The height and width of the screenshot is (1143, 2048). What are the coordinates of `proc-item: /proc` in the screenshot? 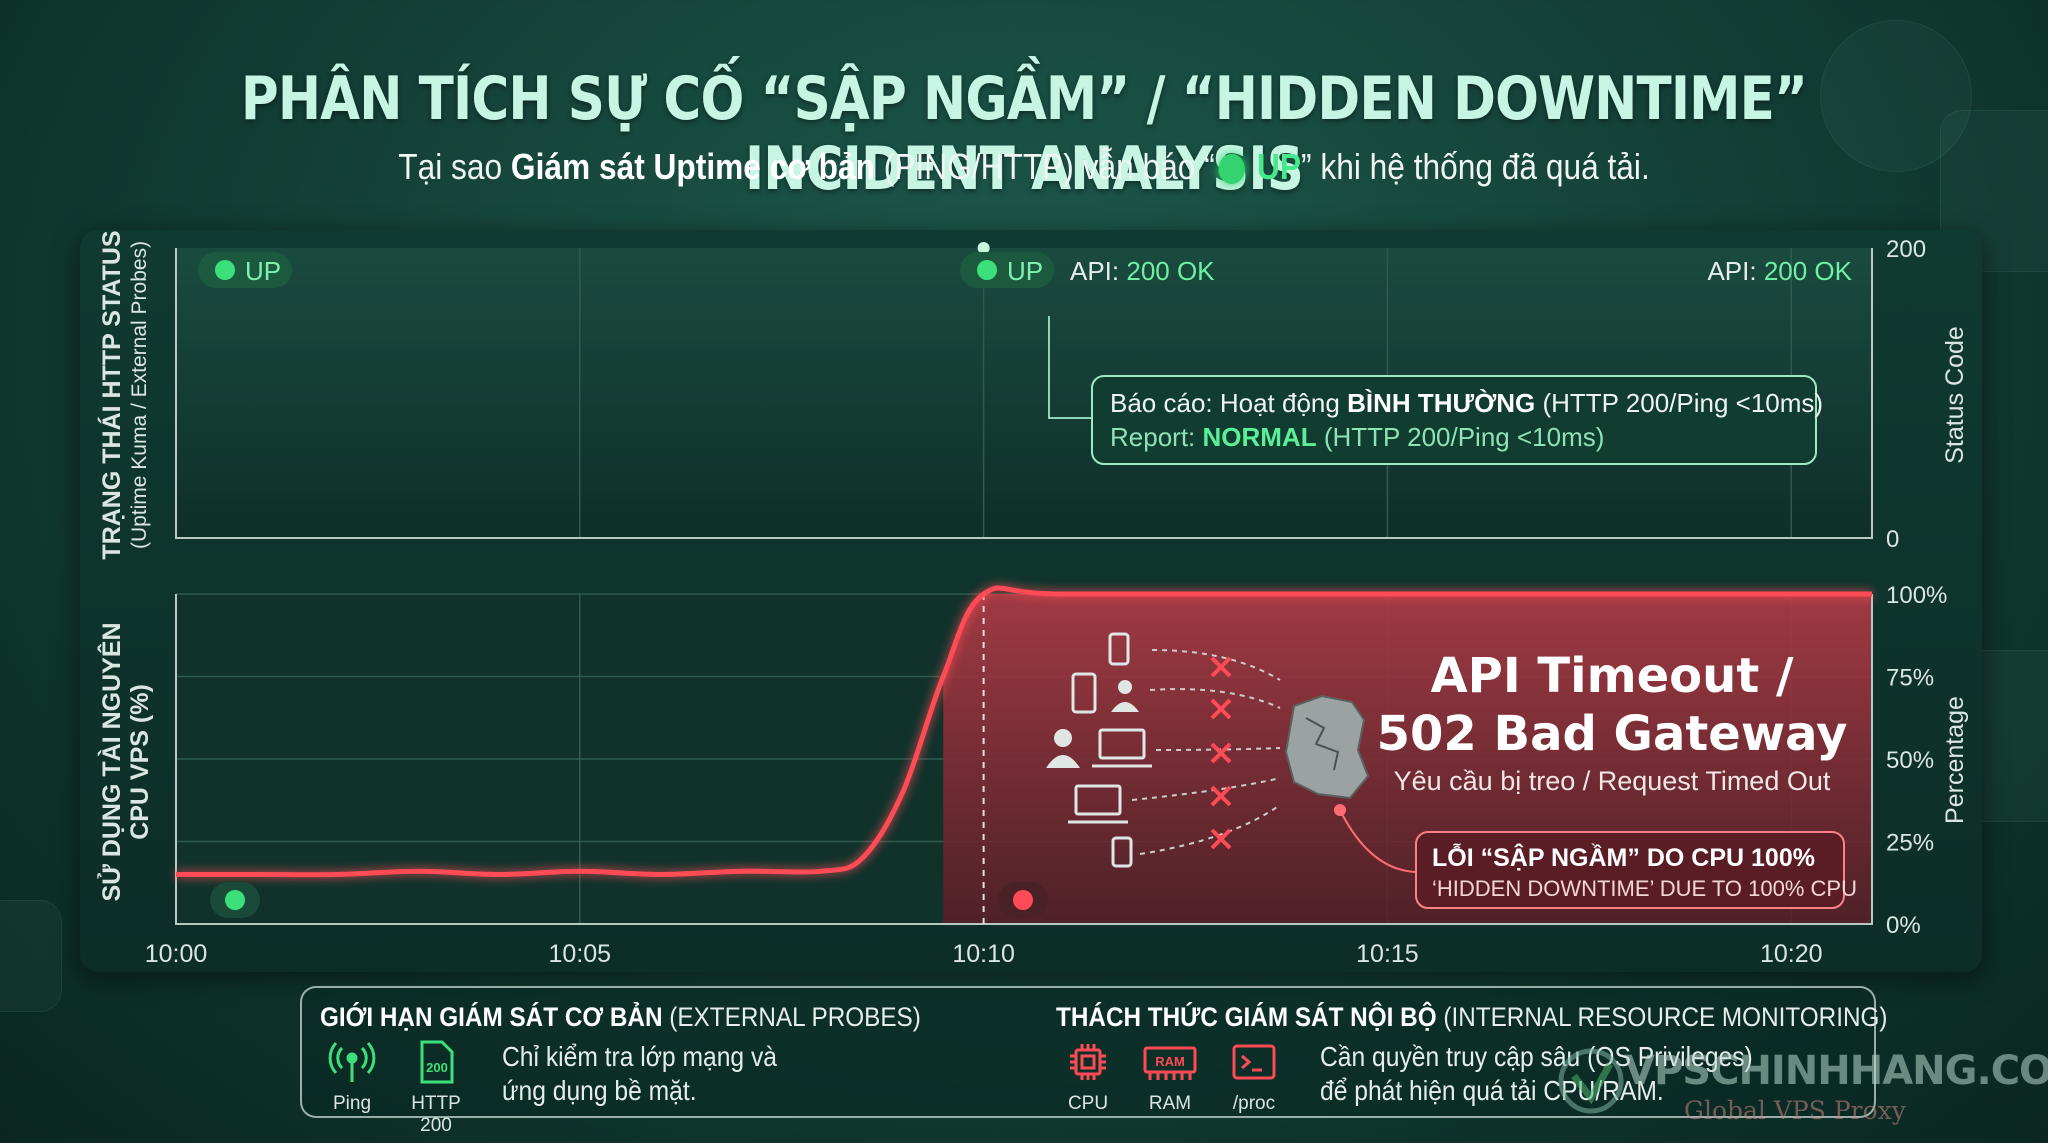 It's located at (1254, 1077).